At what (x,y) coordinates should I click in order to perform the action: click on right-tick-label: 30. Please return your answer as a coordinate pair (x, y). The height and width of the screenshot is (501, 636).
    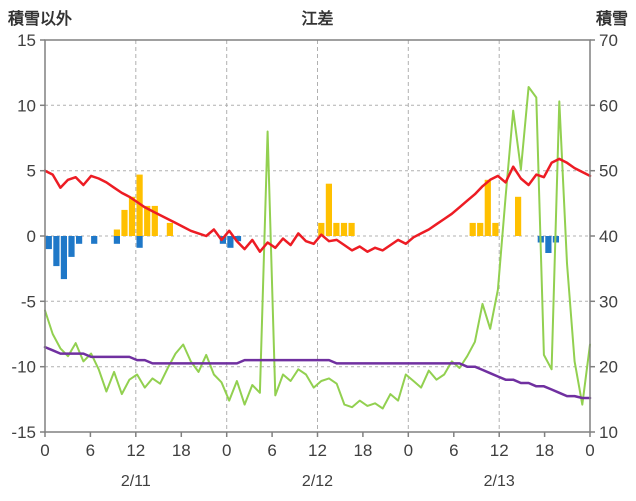
    Looking at the image, I should click on (608, 301).